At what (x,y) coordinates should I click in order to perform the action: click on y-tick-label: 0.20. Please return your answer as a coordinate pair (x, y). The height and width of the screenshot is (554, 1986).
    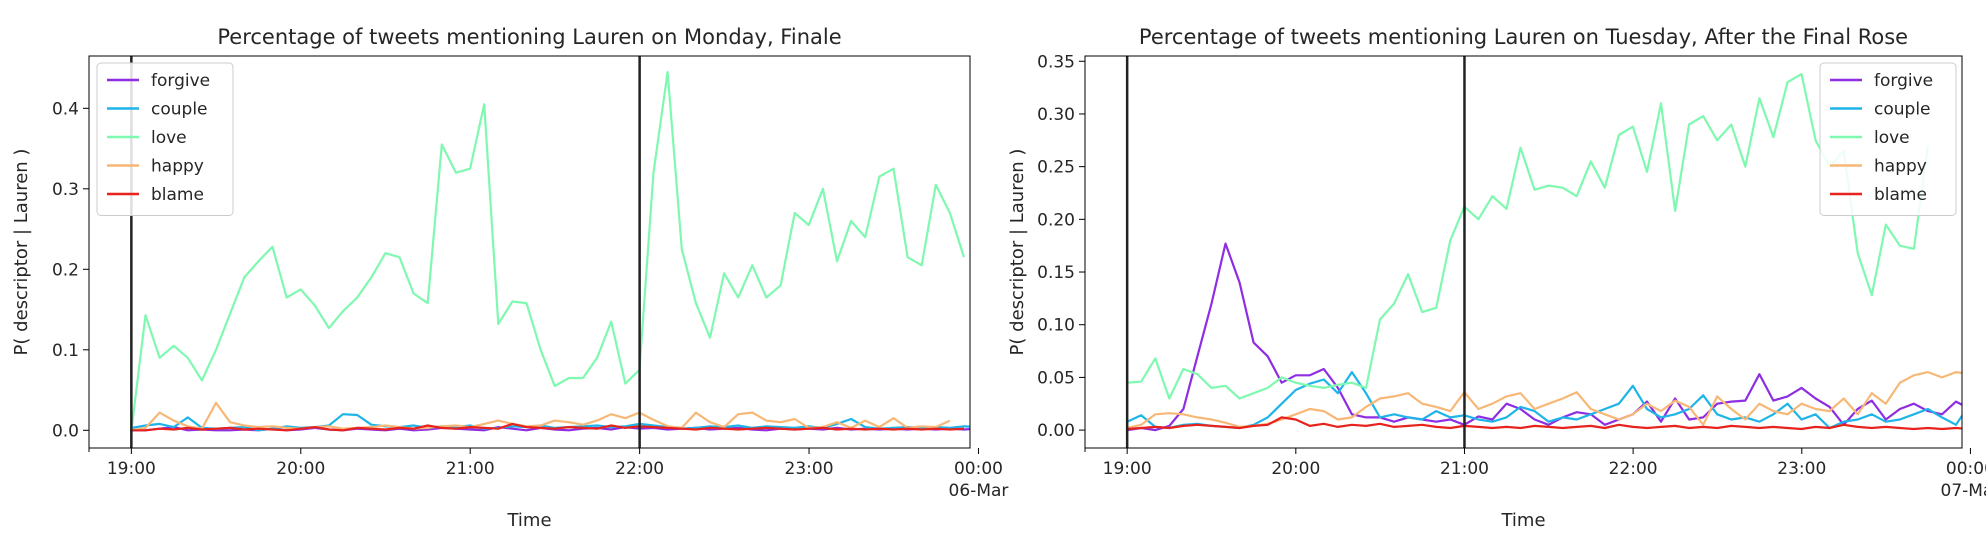
    Looking at the image, I should click on (1056, 220).